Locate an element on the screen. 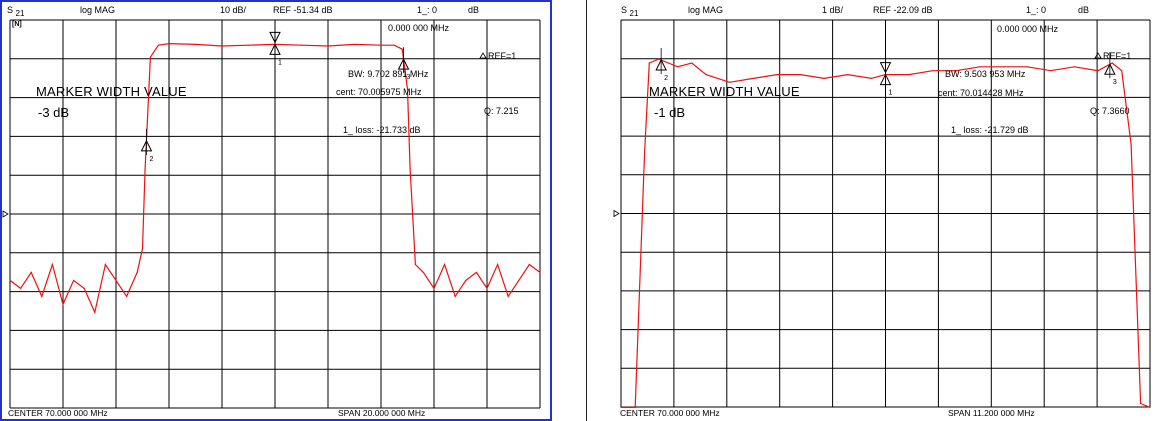 Image resolution: width=1160 pixels, height=421 pixels. left-marker-2-label: 2 is located at coordinates (151, 159).